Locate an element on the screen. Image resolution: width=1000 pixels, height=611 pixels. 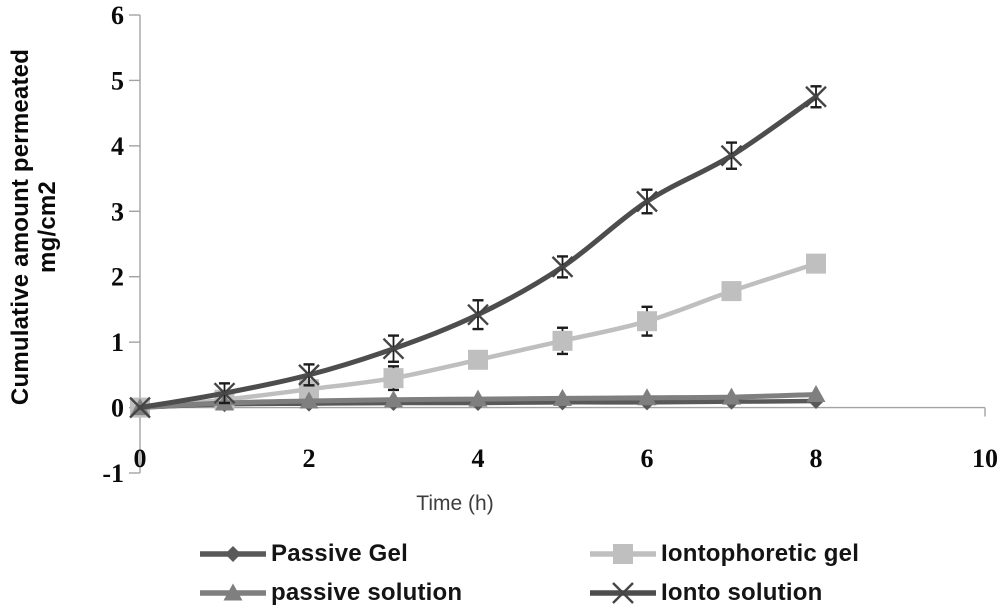
y-tick-label: 1 is located at coordinates (117, 342).